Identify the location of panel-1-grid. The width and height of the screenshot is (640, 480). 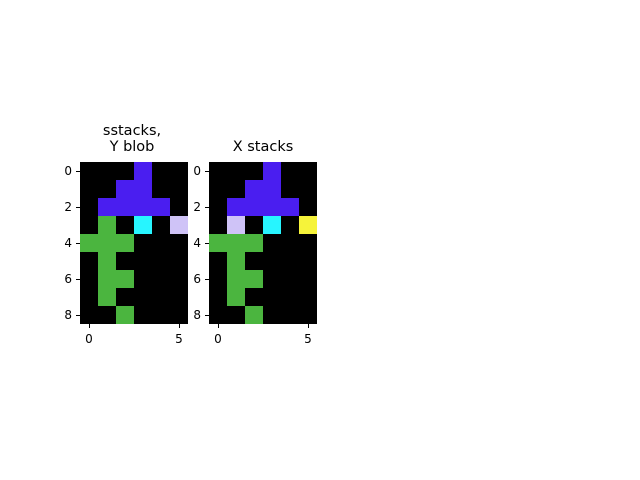
(134, 243).